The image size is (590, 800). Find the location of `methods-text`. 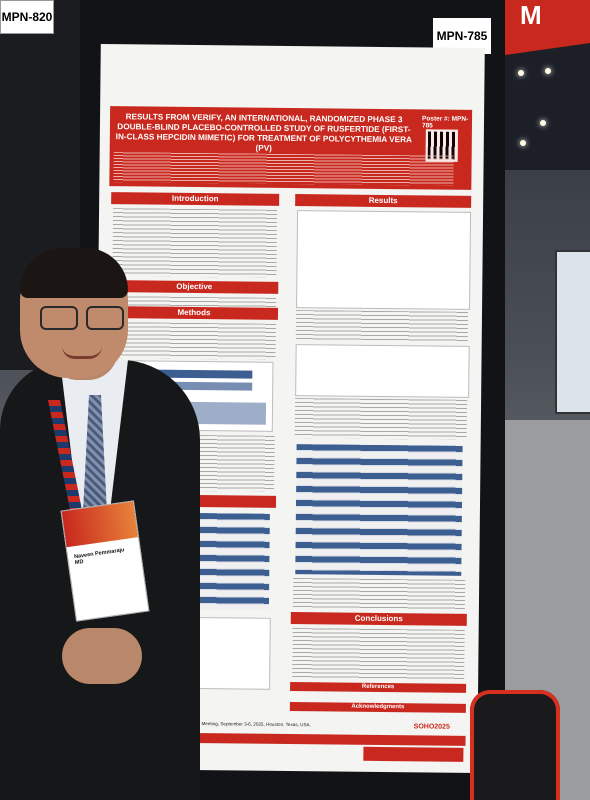

methods-text is located at coordinates (193, 341).